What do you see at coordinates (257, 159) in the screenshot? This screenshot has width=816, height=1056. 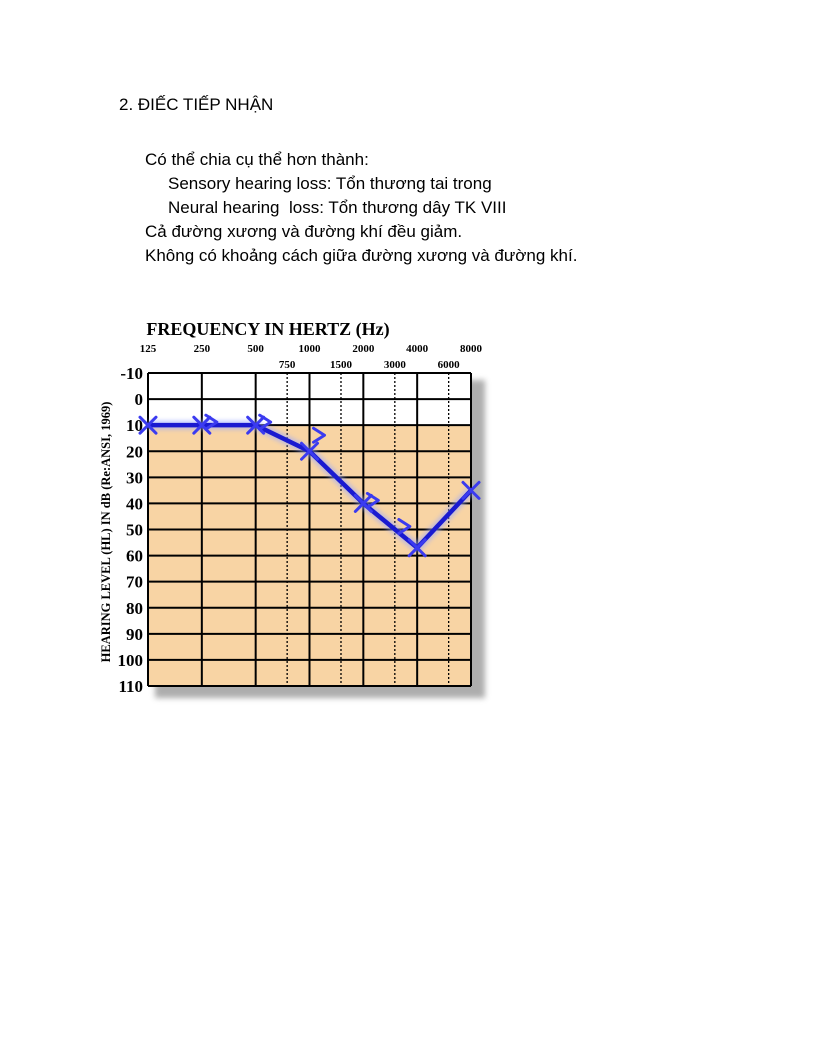 I see `intro-line-1: Có thể chia cụ thể hơn thành:` at bounding box center [257, 159].